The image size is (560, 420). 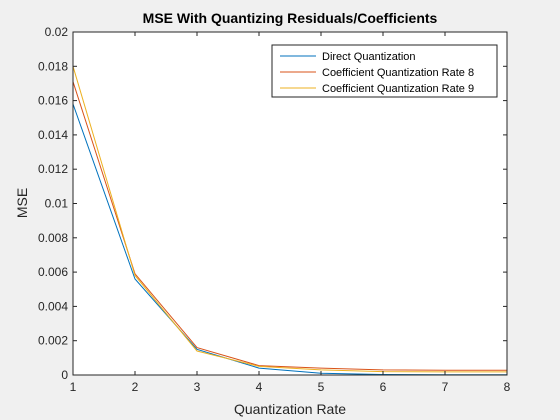 I want to click on legend-label-2: Coefficient Quantization Rate 8, so click(x=398, y=73).